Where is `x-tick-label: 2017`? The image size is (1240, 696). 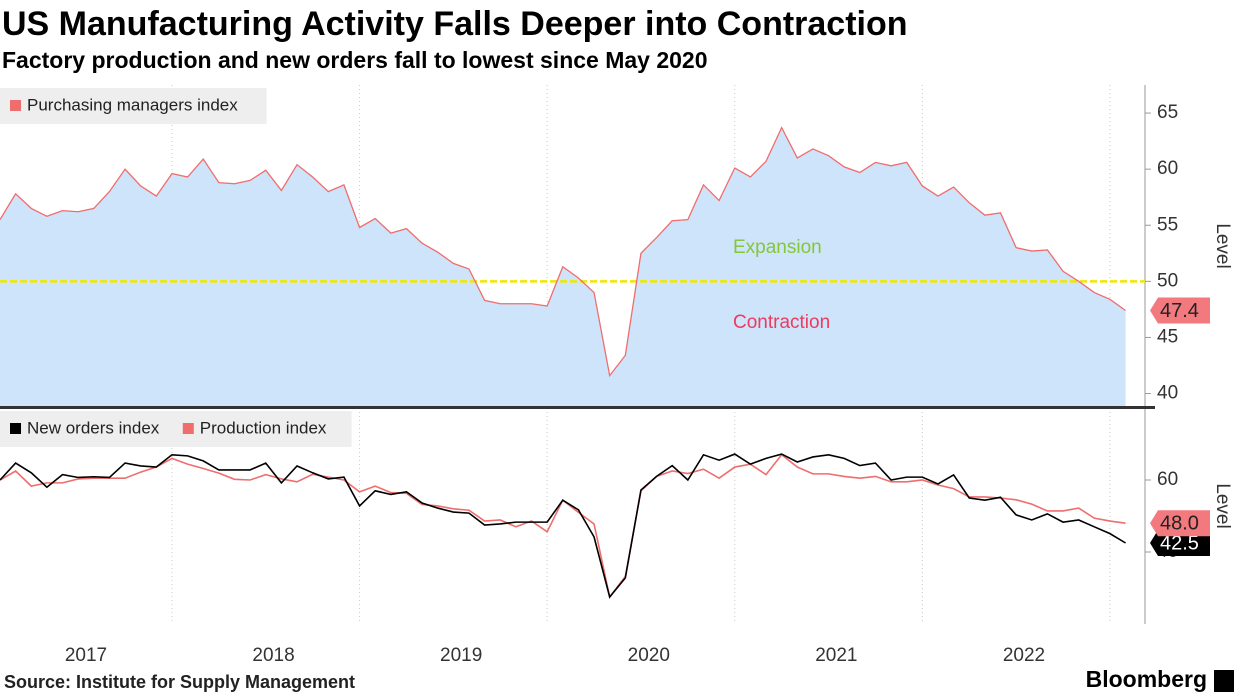
x-tick-label: 2017 is located at coordinates (86, 655).